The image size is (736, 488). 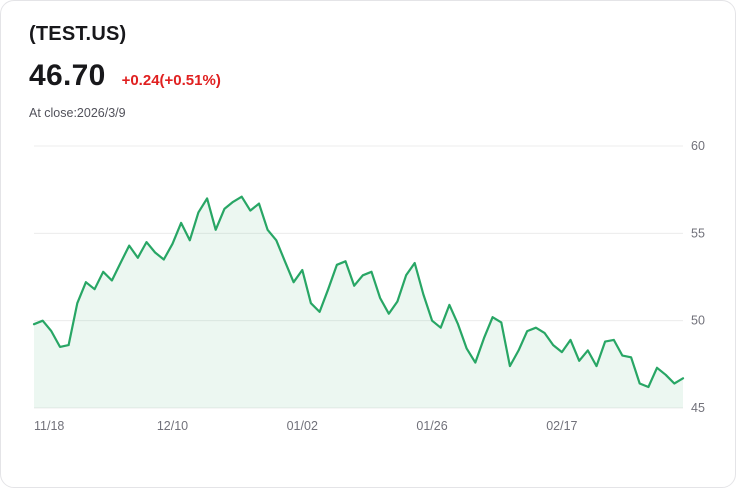 What do you see at coordinates (431, 426) in the screenshot?
I see `x-axis-label: 01/26` at bounding box center [431, 426].